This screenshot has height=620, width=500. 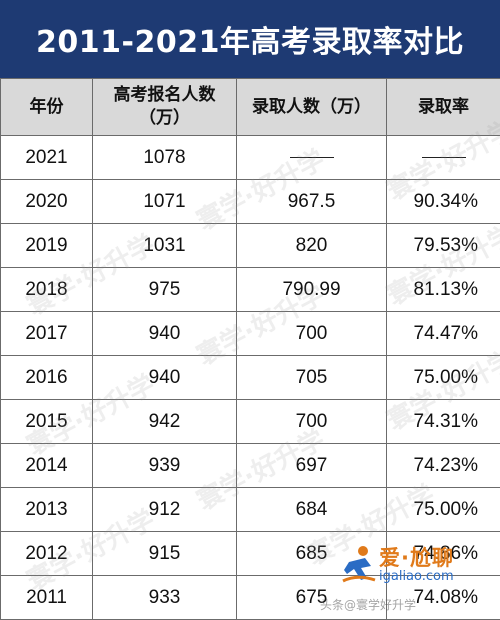 I want to click on table-row: 2020 1071 967.5 90.34%, so click(x=250, y=202).